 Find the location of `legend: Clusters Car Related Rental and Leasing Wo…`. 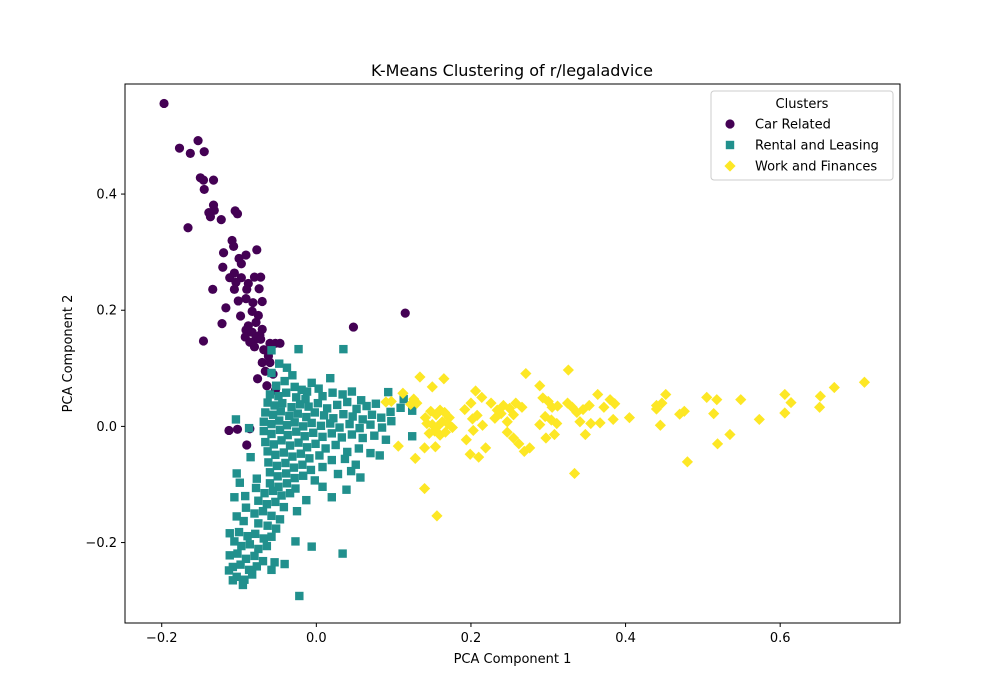

legend: Clusters Car Related Rental and Leasing Wo… is located at coordinates (802, 135).